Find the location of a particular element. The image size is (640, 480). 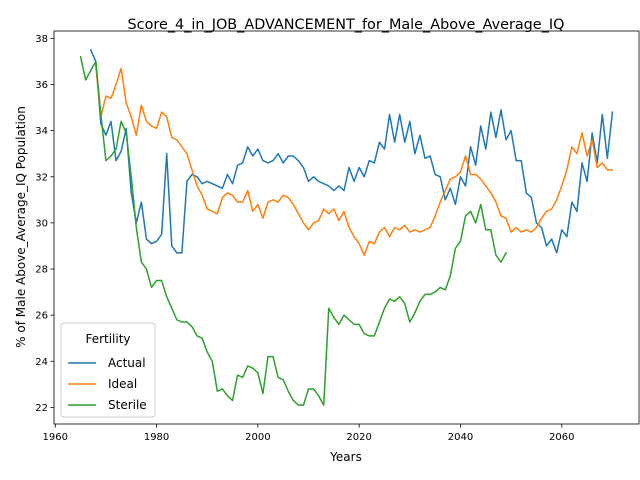

y-tick-label: 34 is located at coordinates (41, 131).